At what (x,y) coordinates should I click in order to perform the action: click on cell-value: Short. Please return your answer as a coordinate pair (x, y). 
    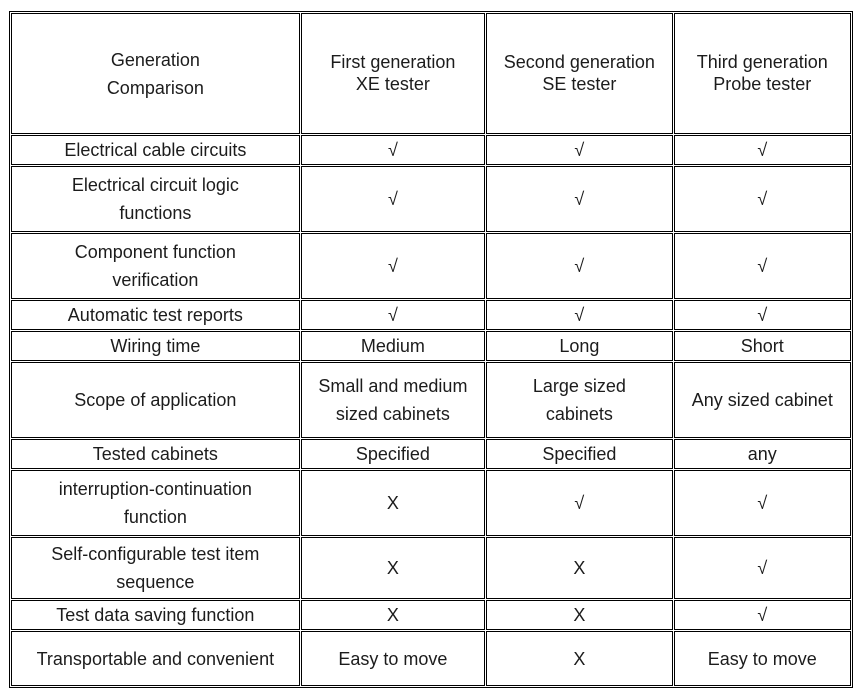
    Looking at the image, I should click on (762, 346).